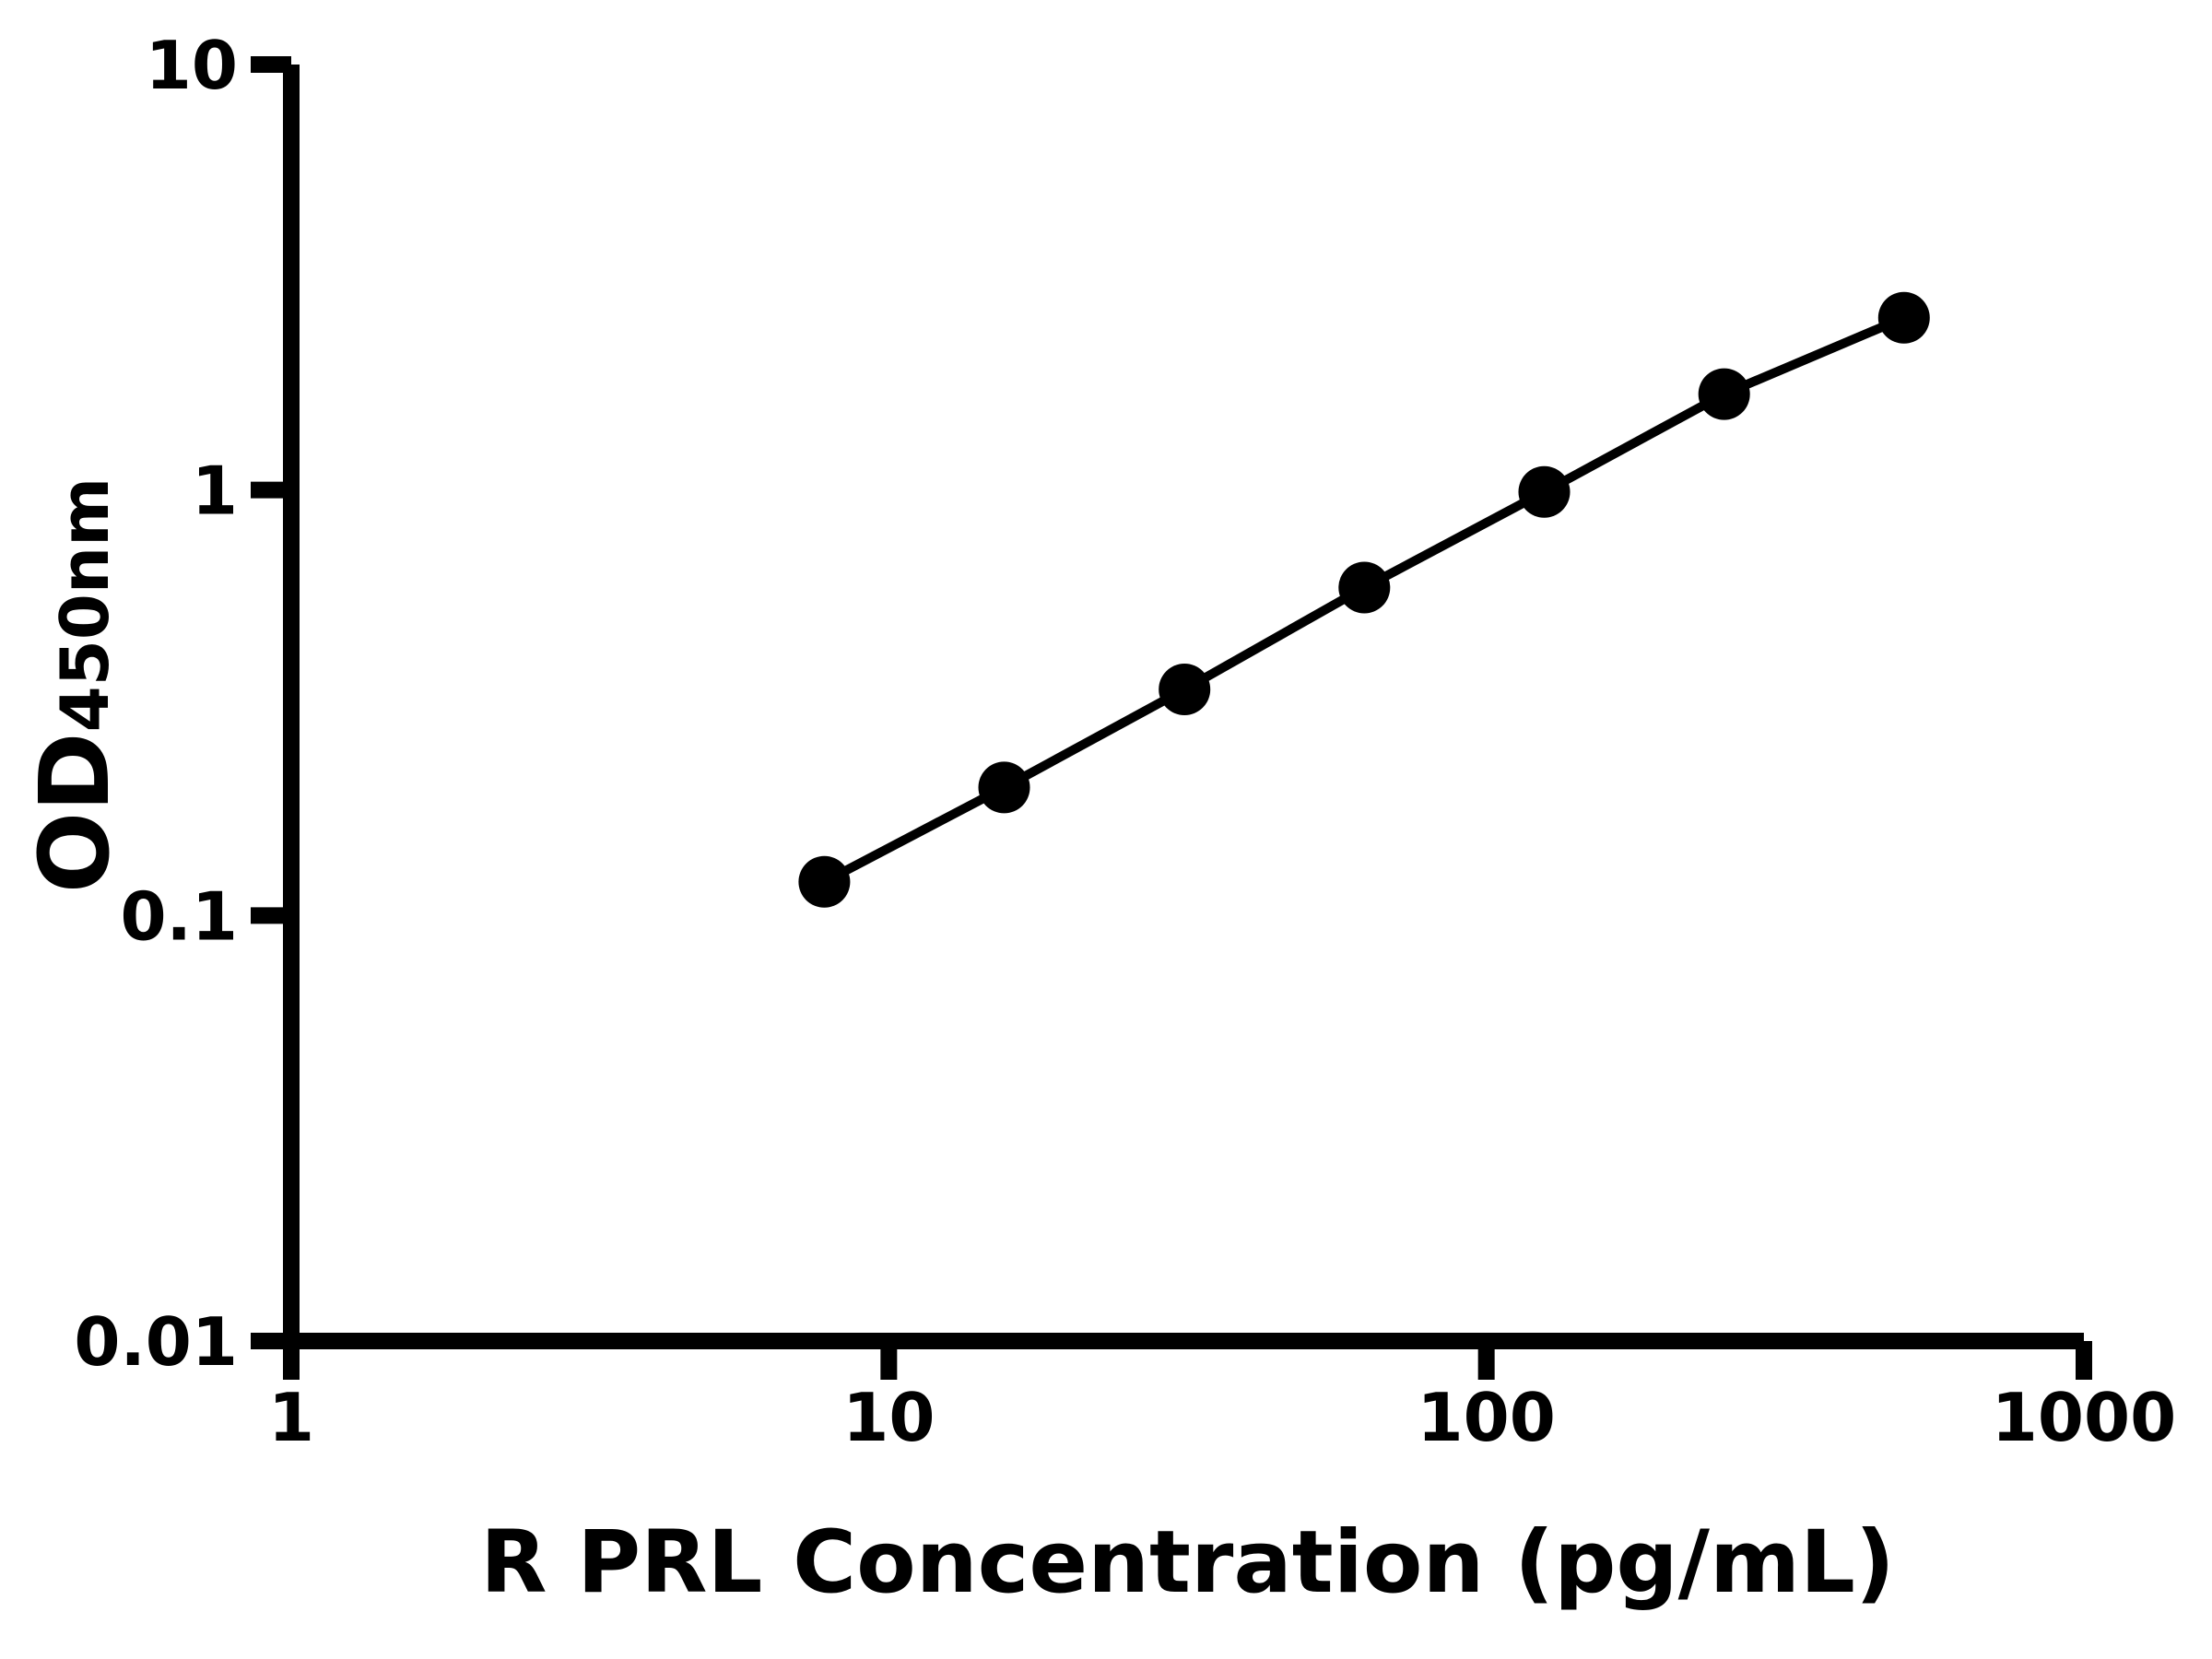  Describe the element at coordinates (1487, 1417) in the screenshot. I see `x-tick-label: 100` at that location.